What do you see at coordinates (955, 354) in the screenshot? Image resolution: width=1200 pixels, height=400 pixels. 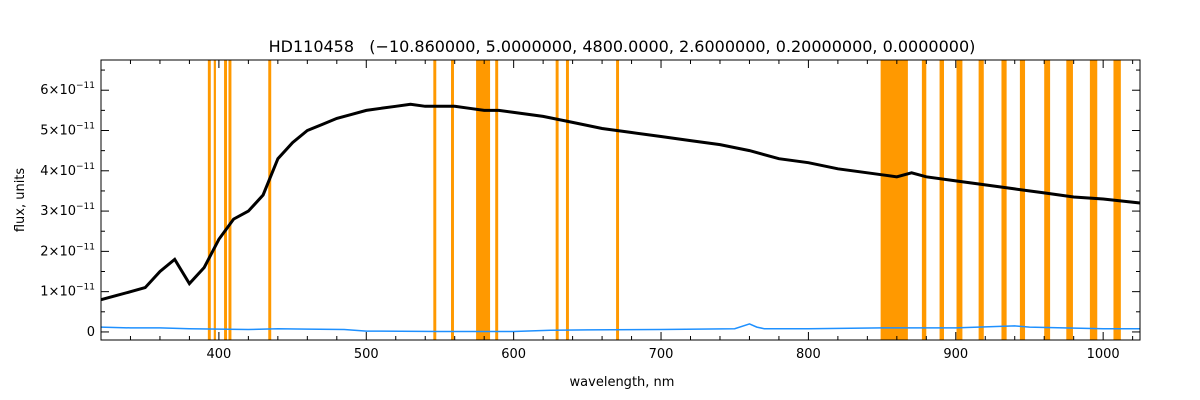 I see `x-tick-label: 900` at bounding box center [955, 354].